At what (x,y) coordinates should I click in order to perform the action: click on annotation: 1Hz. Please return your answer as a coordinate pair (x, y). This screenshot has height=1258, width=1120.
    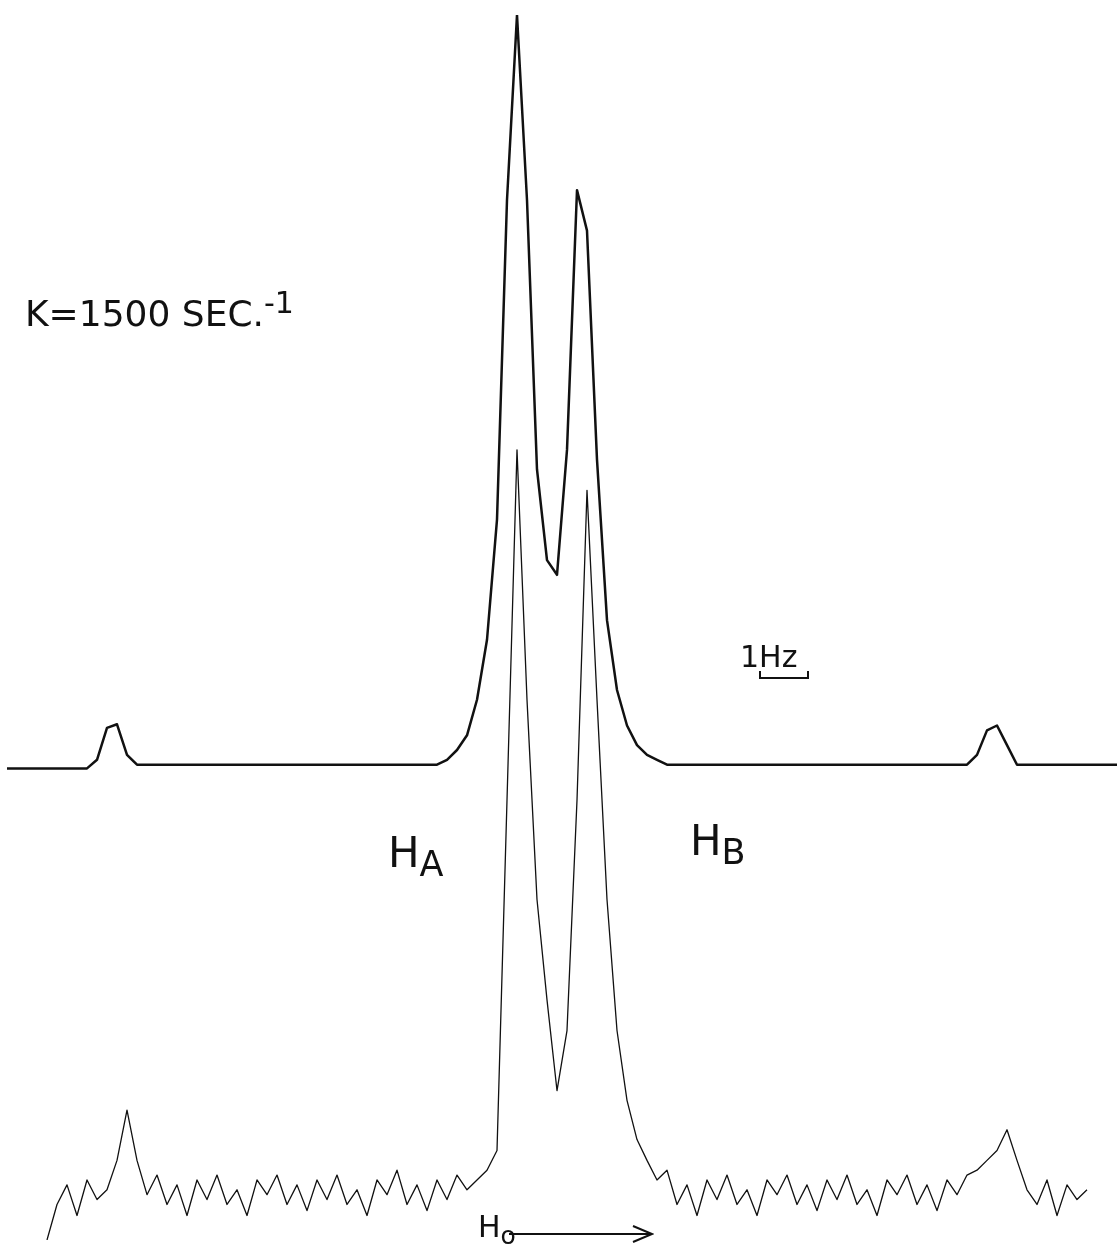
    Looking at the image, I should click on (769, 656).